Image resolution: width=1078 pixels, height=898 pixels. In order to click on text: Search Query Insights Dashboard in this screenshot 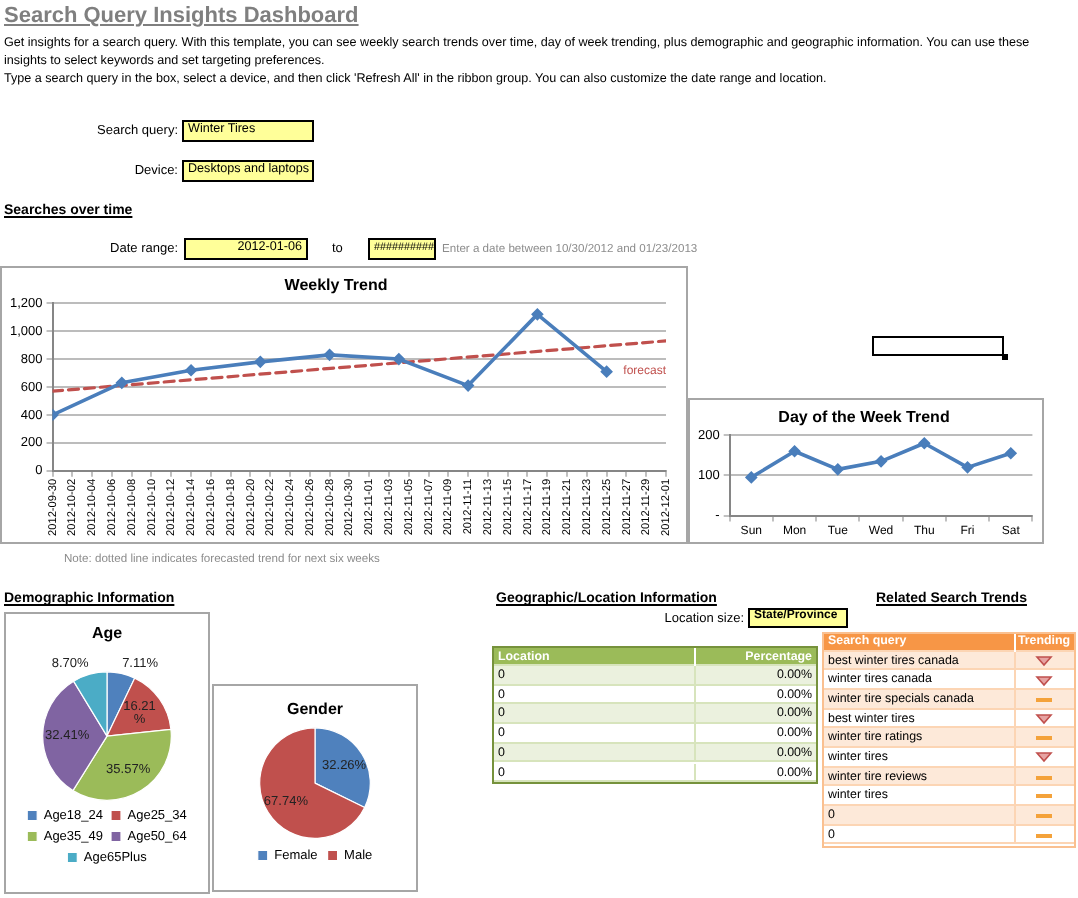, I will do `click(181, 16)`.